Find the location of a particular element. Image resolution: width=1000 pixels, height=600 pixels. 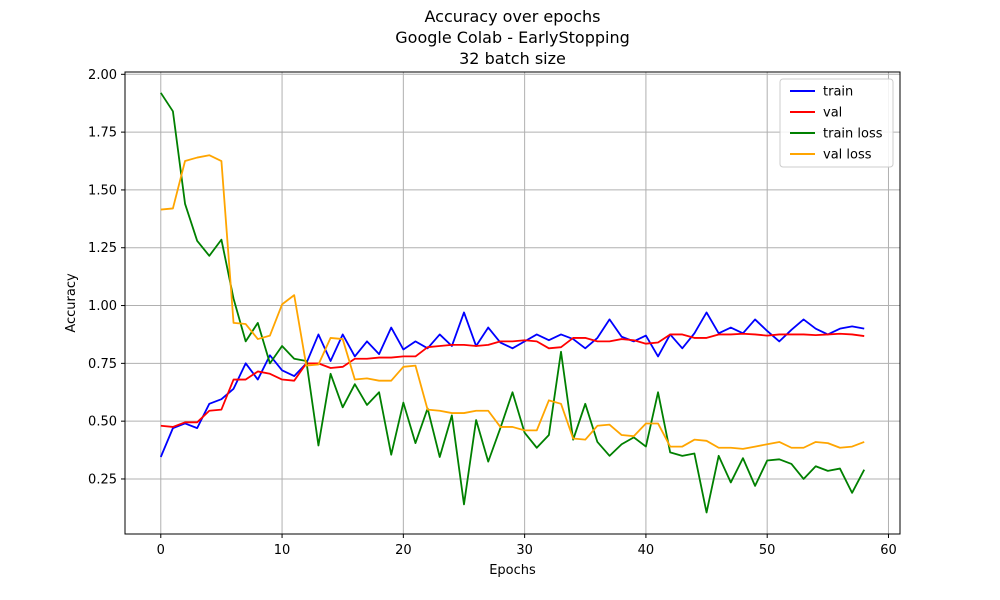

x-tick-label: 30 is located at coordinates (524, 550).